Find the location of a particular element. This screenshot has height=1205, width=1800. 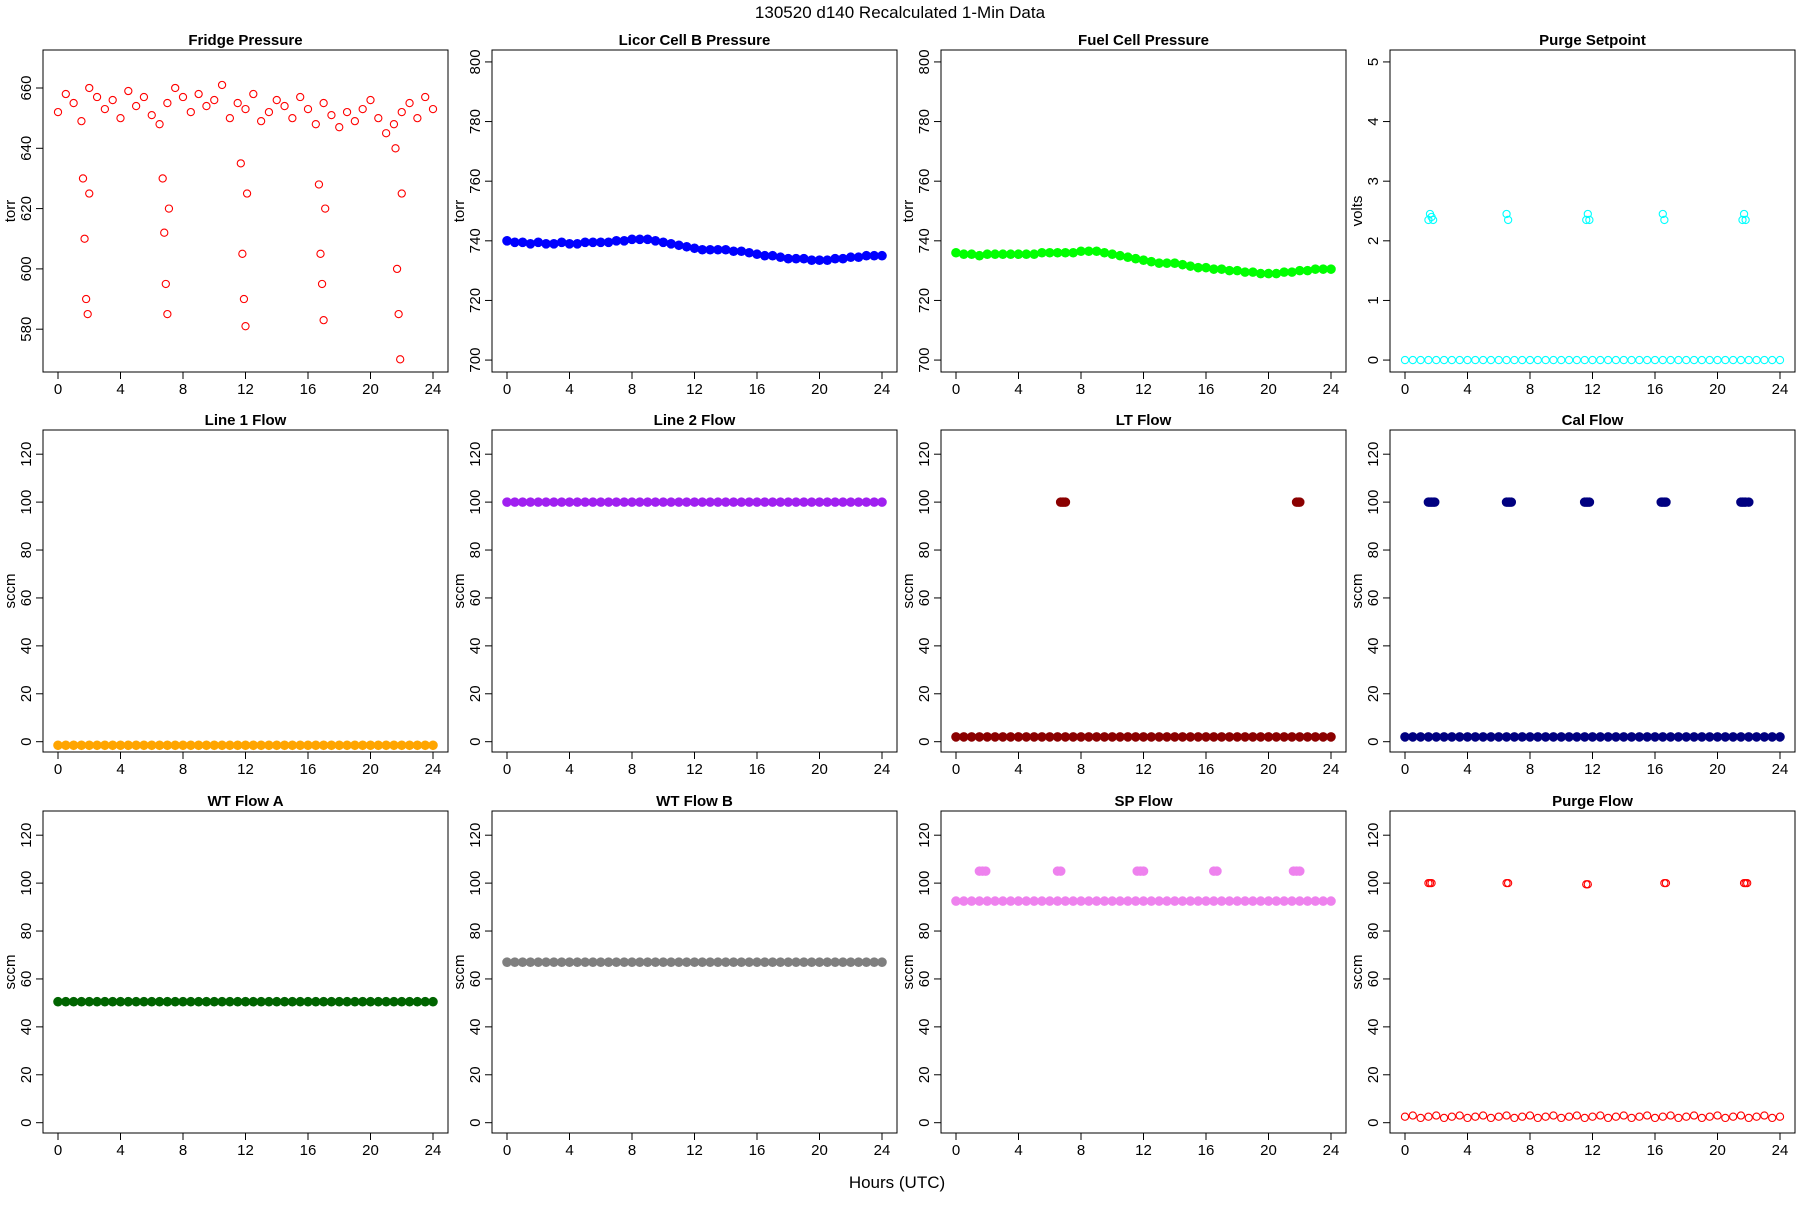

x-tick-label: 12 is located at coordinates (1143, 1150).